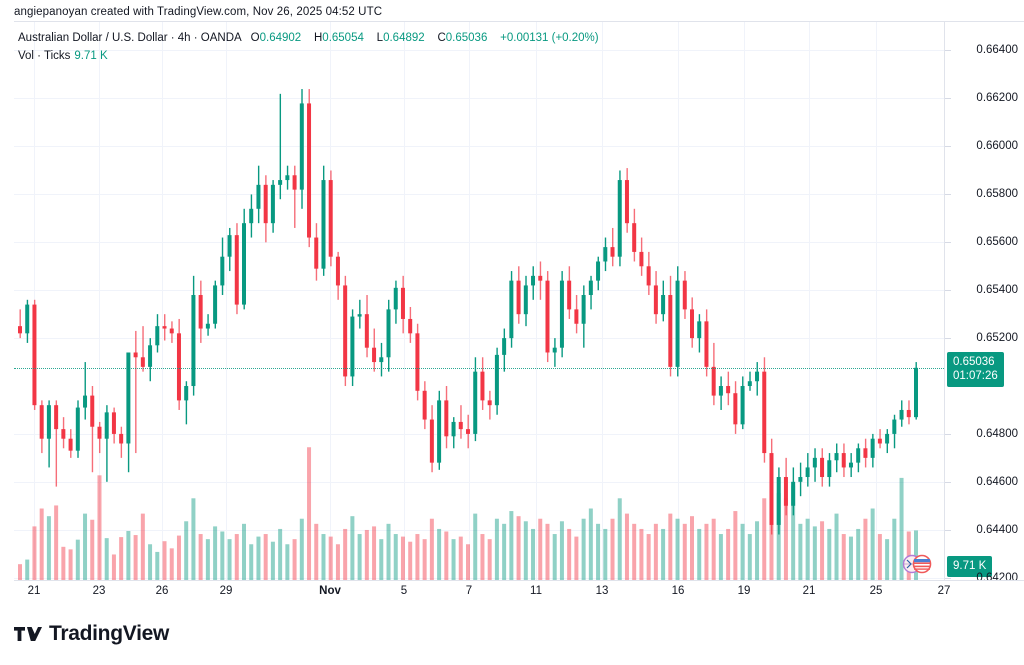 The height and width of the screenshot is (665, 1024). Describe the element at coordinates (997, 578) in the screenshot. I see `price-tick-label: 0.64200` at that location.